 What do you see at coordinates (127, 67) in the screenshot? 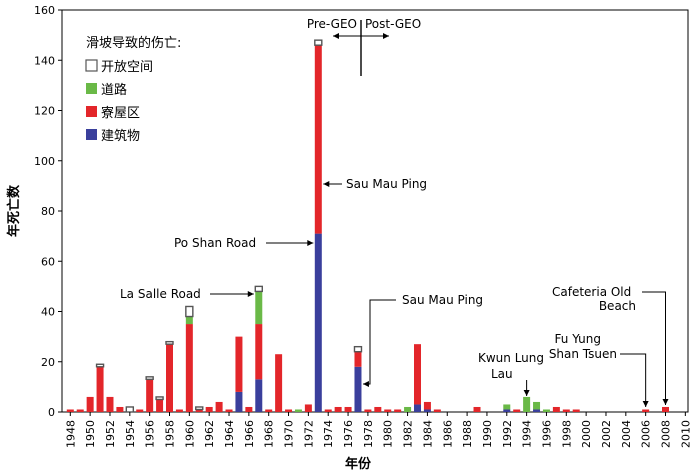
I see `legend-label: 开放空间` at bounding box center [127, 67].